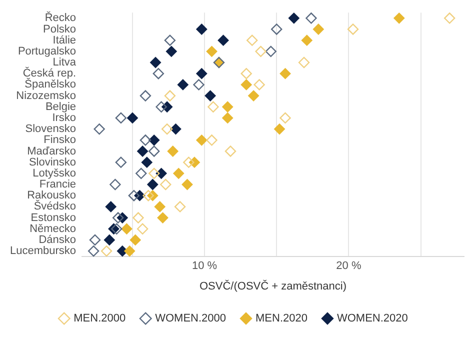 Image resolution: width=474 pixels, height=338 pixels. What do you see at coordinates (53, 218) in the screenshot?
I see `y-tick-label: Estonsko` at bounding box center [53, 218].